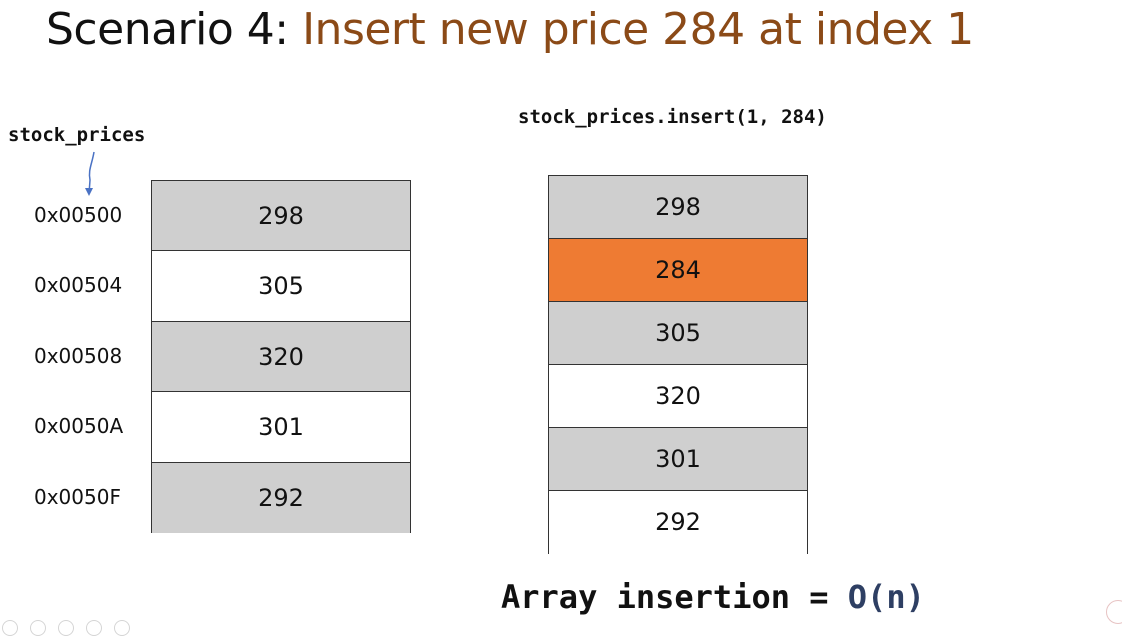  What do you see at coordinates (78, 215) in the screenshot?
I see `memory-address: 0x00500` at bounding box center [78, 215].